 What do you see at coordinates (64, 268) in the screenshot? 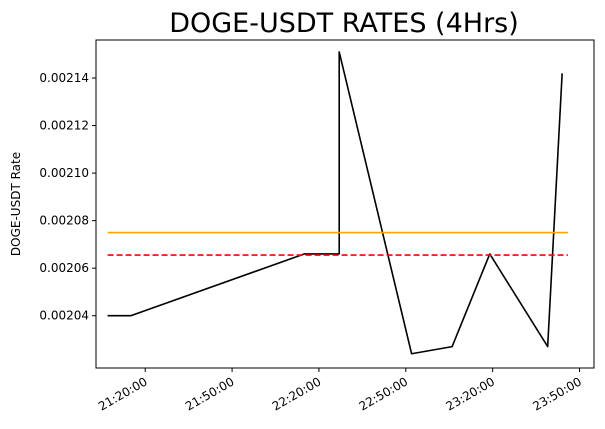
I see `y-tick-label: 0.00206` at bounding box center [64, 268].